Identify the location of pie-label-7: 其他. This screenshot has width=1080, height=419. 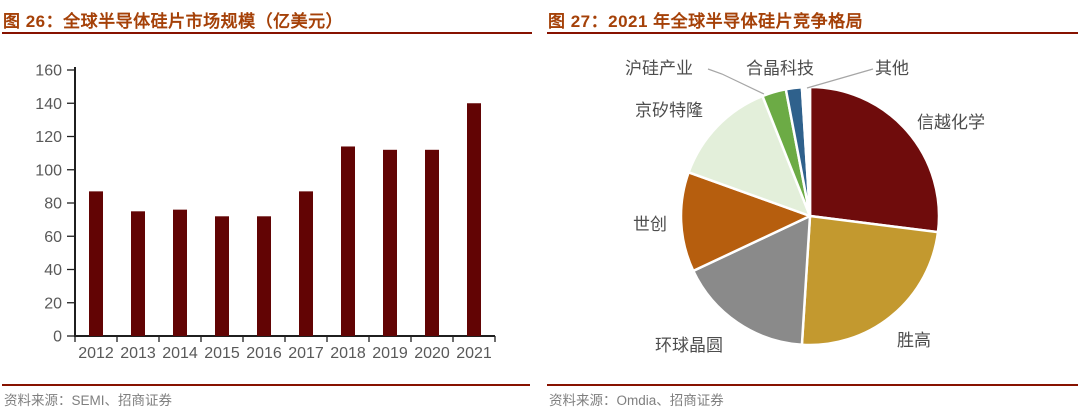
(892, 68).